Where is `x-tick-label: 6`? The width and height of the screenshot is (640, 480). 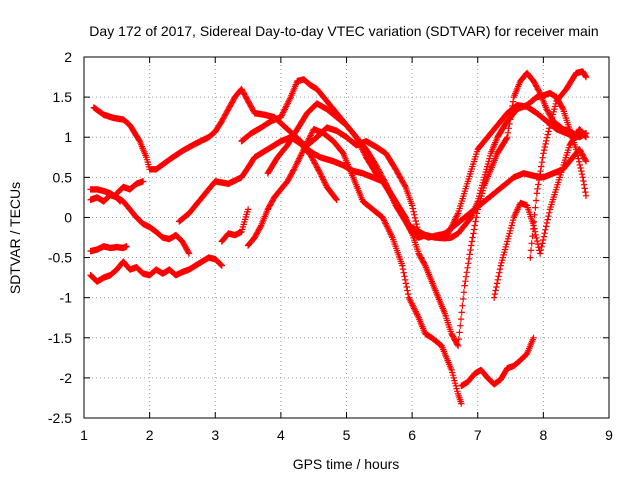
x-tick-label: 6 is located at coordinates (412, 435).